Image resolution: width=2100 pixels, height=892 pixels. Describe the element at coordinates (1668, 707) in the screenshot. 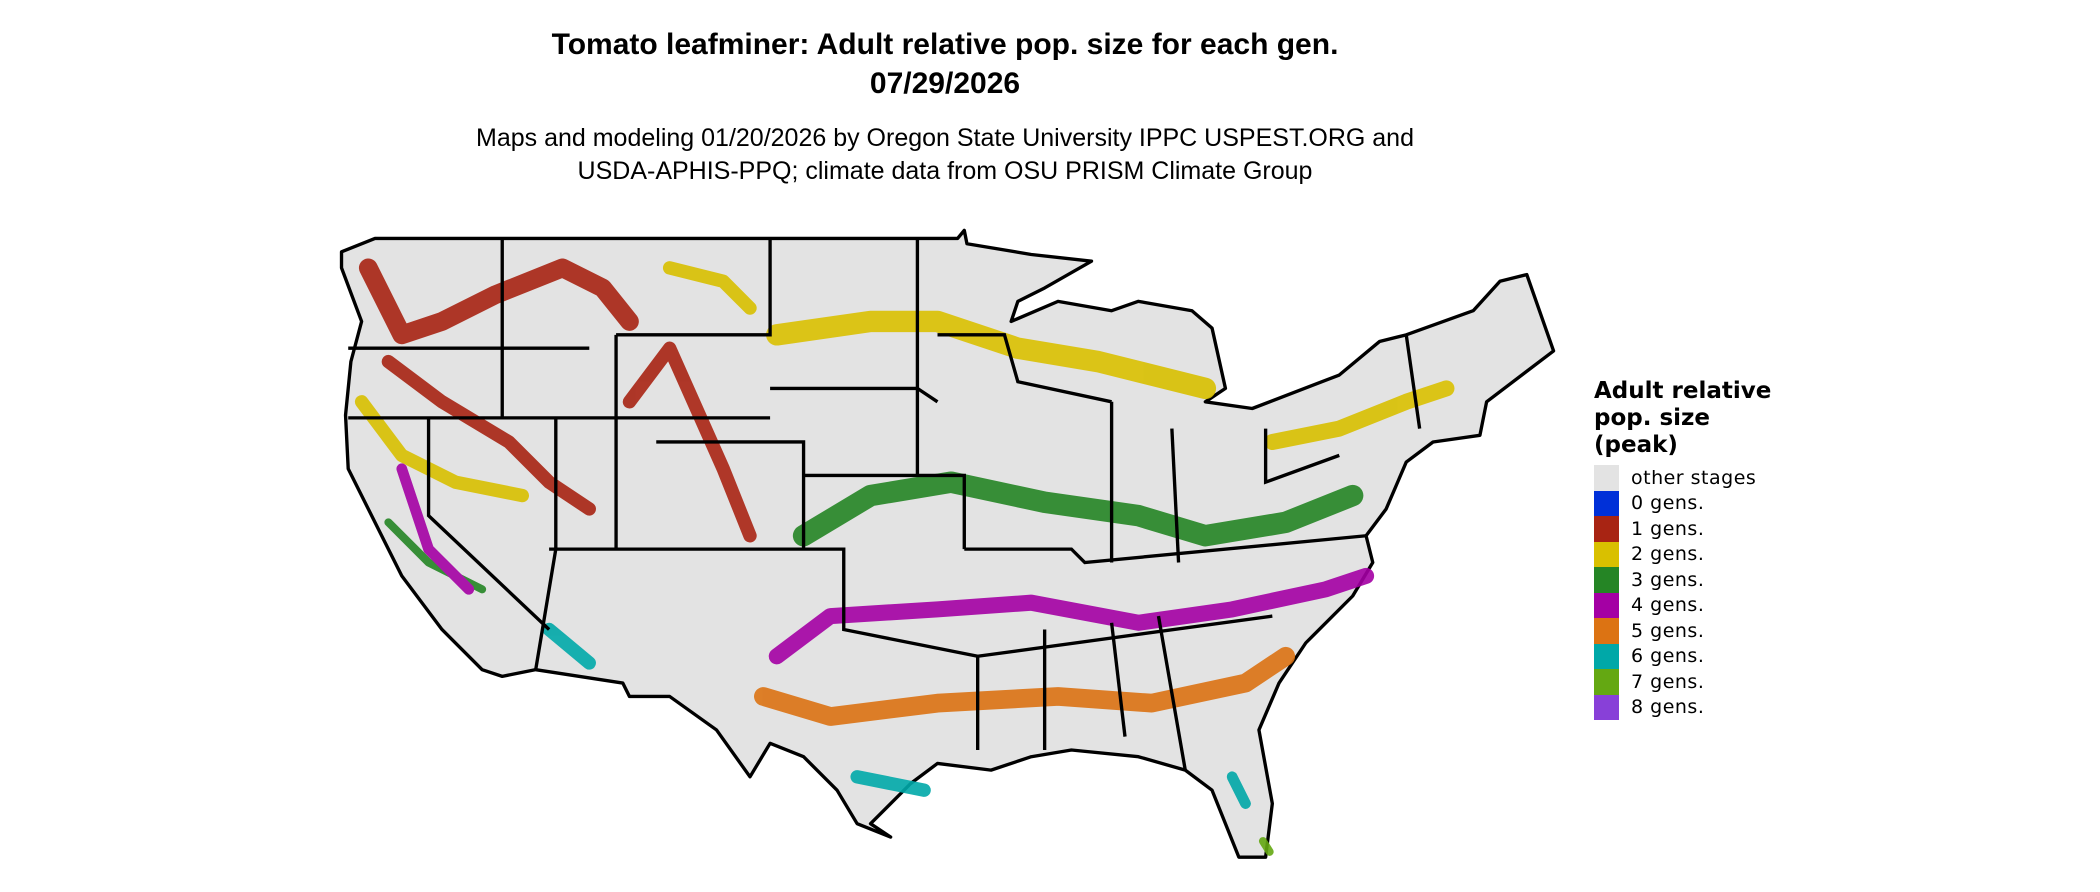

I see `legend-label: 8 gens.` at that location.